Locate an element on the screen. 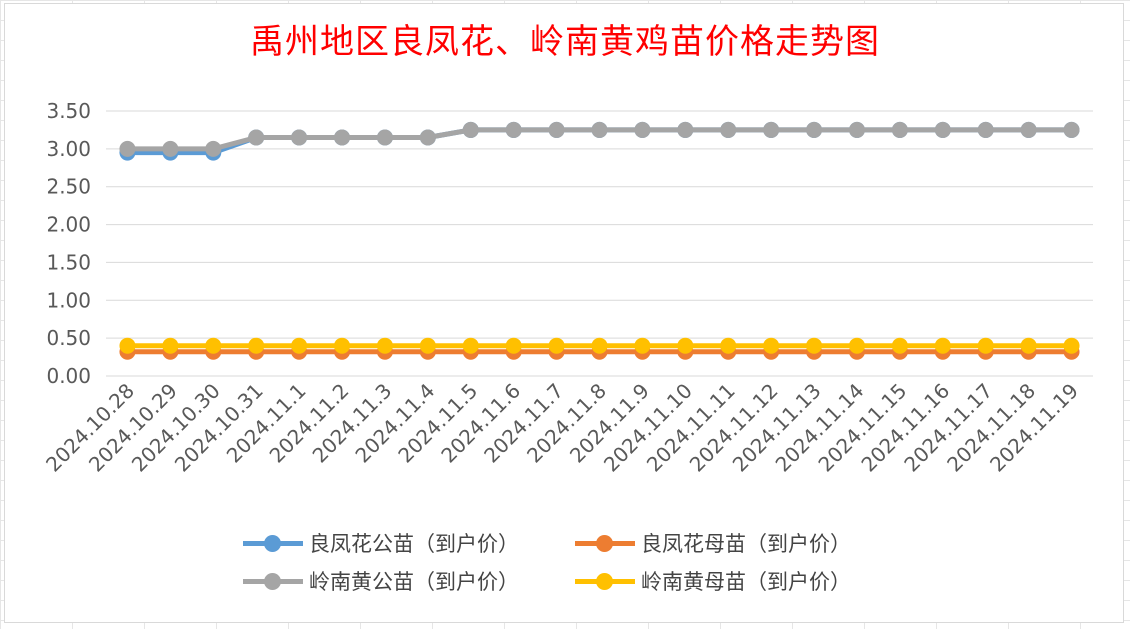 This screenshot has height=629, width=1130. legend-entry-series-1: 良凤花公苗（到户价） is located at coordinates (381, 543).